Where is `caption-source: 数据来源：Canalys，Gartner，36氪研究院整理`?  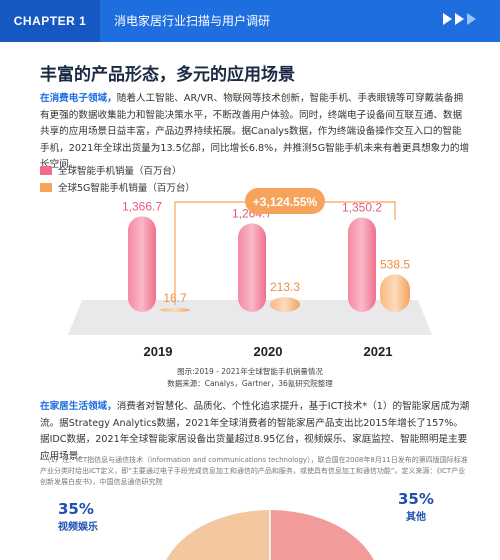 caption-source: 数据来源：Canalys，Gartner，36氪研究院整理 is located at coordinates (250, 383).